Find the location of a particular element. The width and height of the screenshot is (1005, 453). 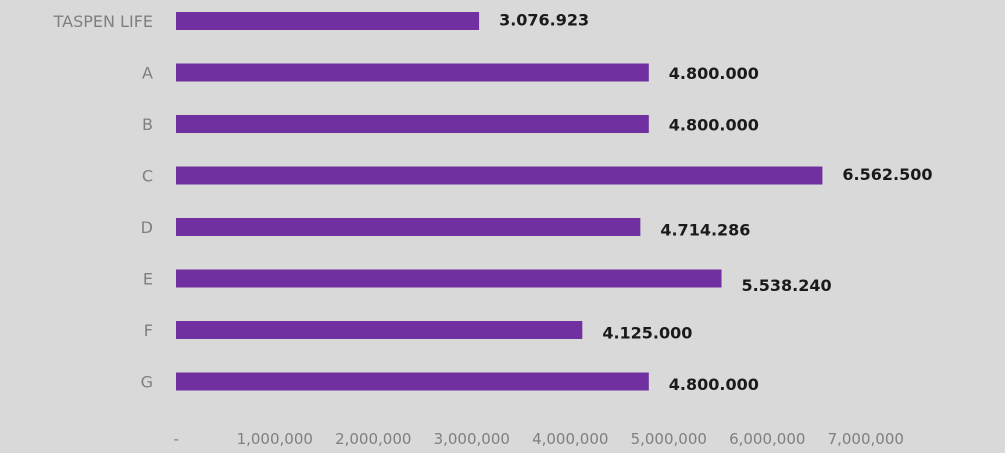

category-label-5: E is located at coordinates (148, 279).